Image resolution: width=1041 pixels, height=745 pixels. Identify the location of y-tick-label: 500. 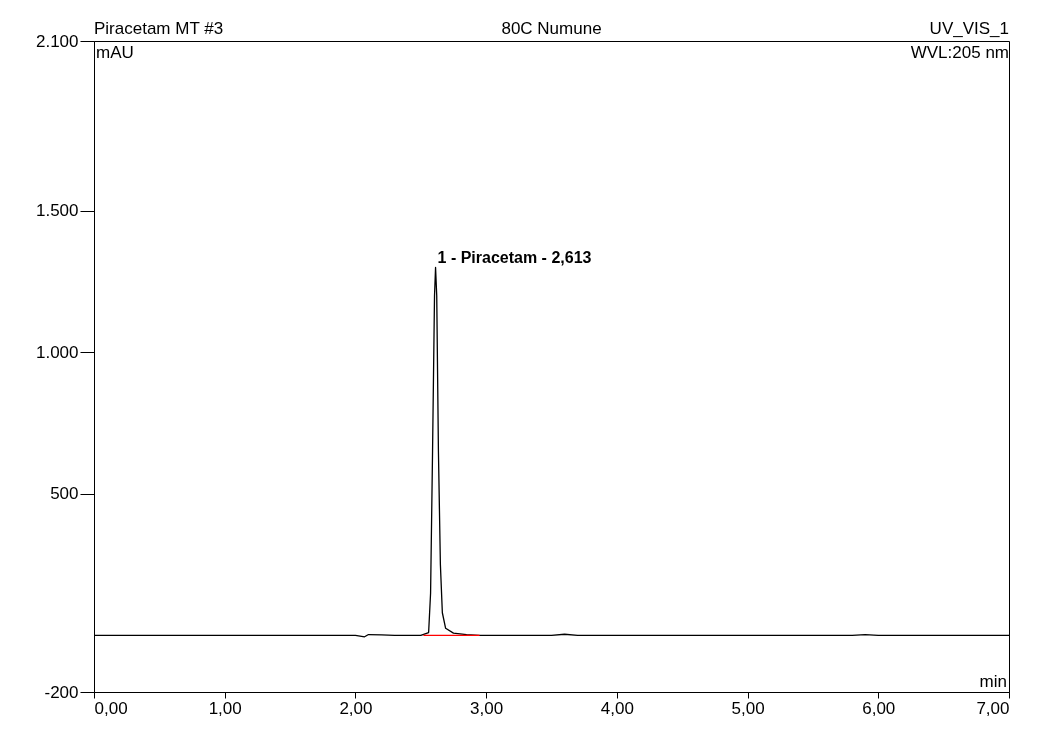
(64, 494).